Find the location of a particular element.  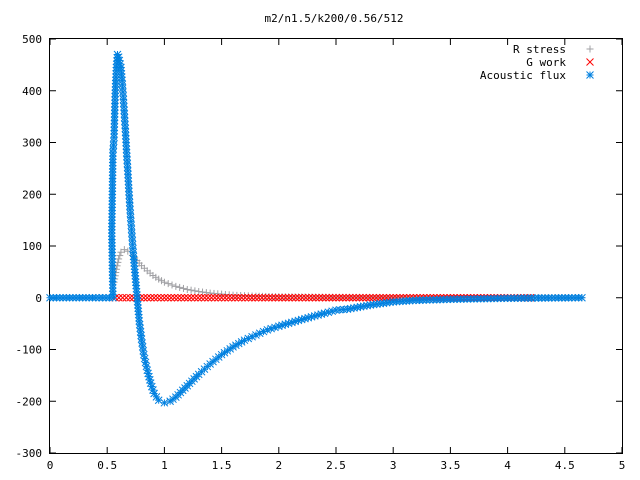

x-tick-label: 0 is located at coordinates (50, 465).